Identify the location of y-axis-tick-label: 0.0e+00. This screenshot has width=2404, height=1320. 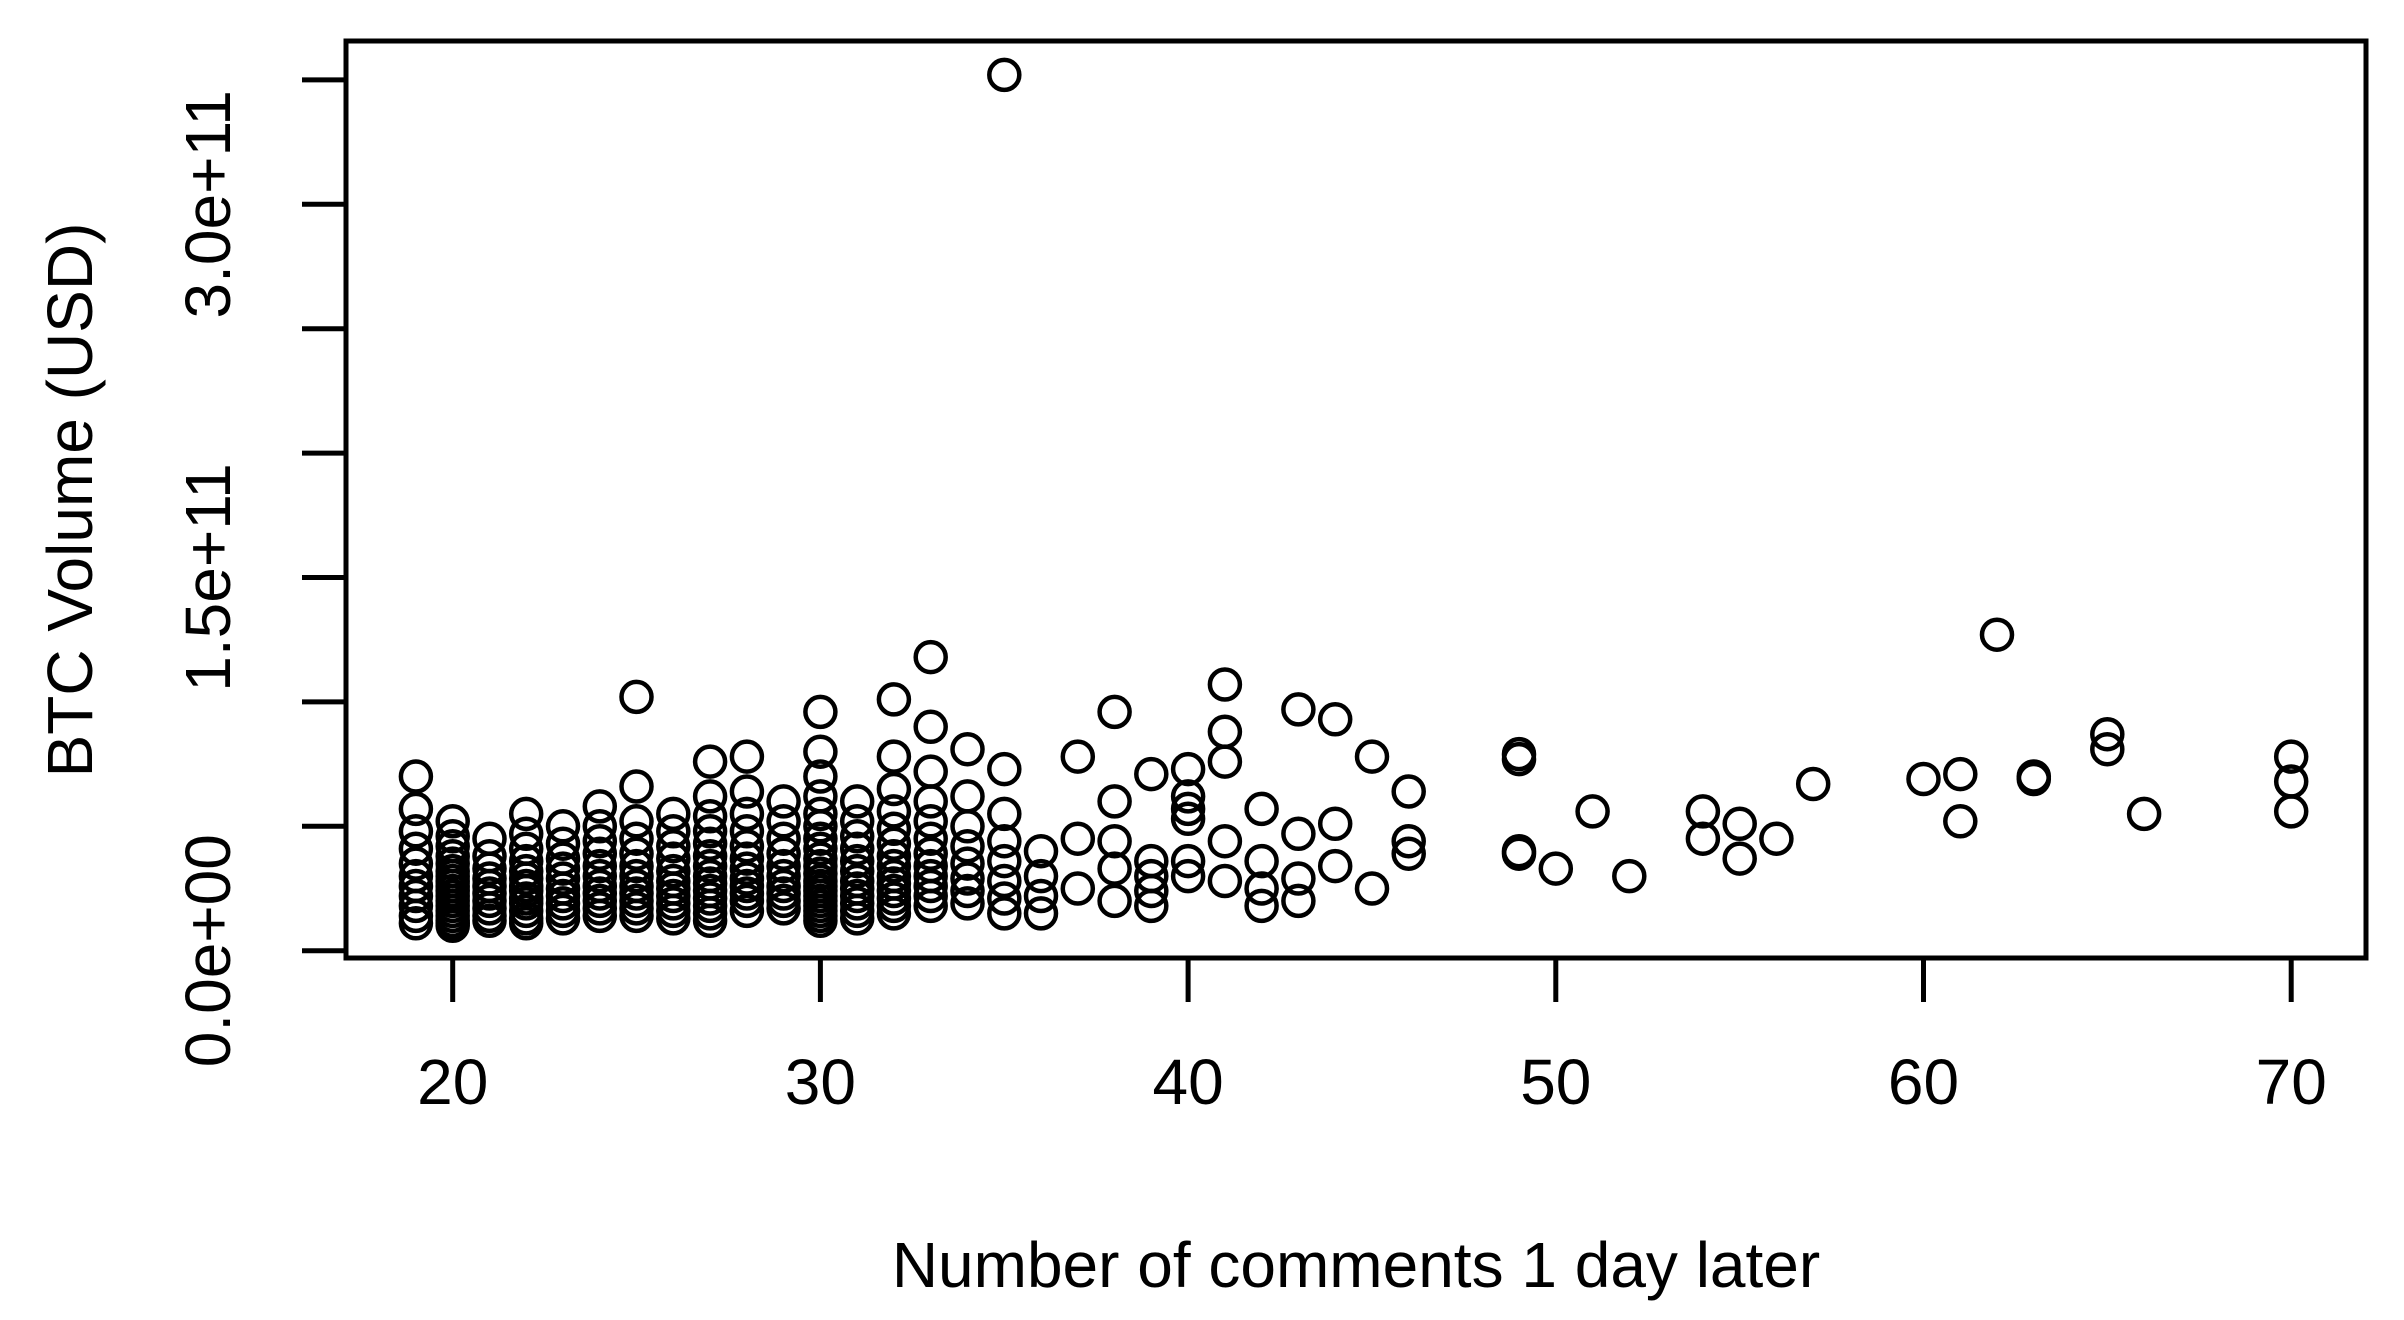
(208, 950).